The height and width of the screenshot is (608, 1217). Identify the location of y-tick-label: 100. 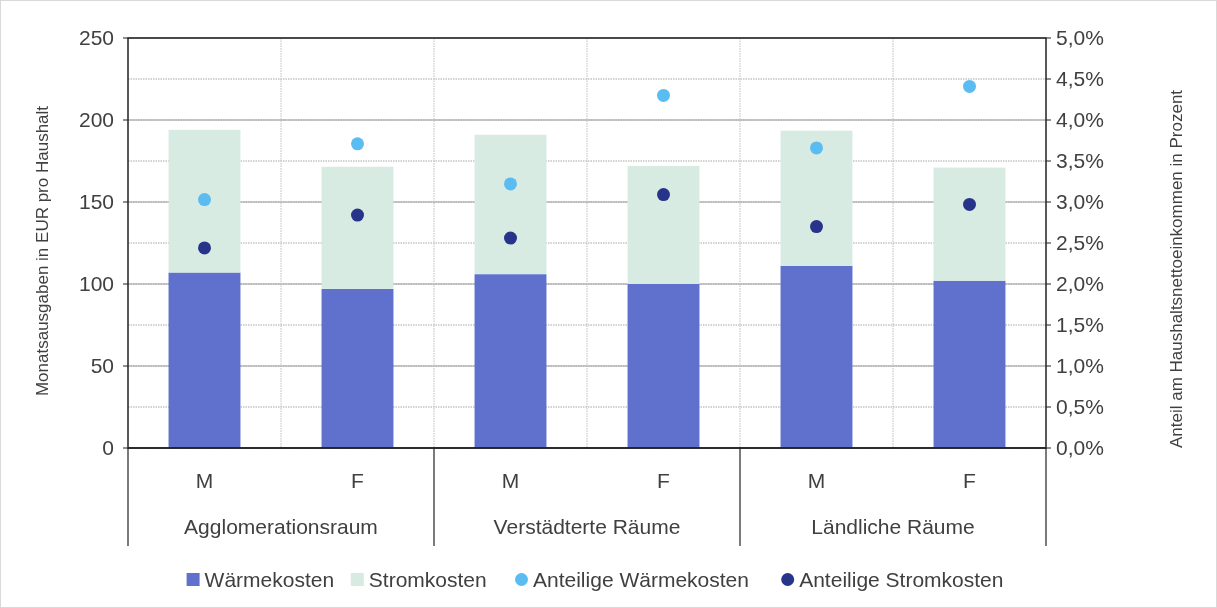
(96, 283).